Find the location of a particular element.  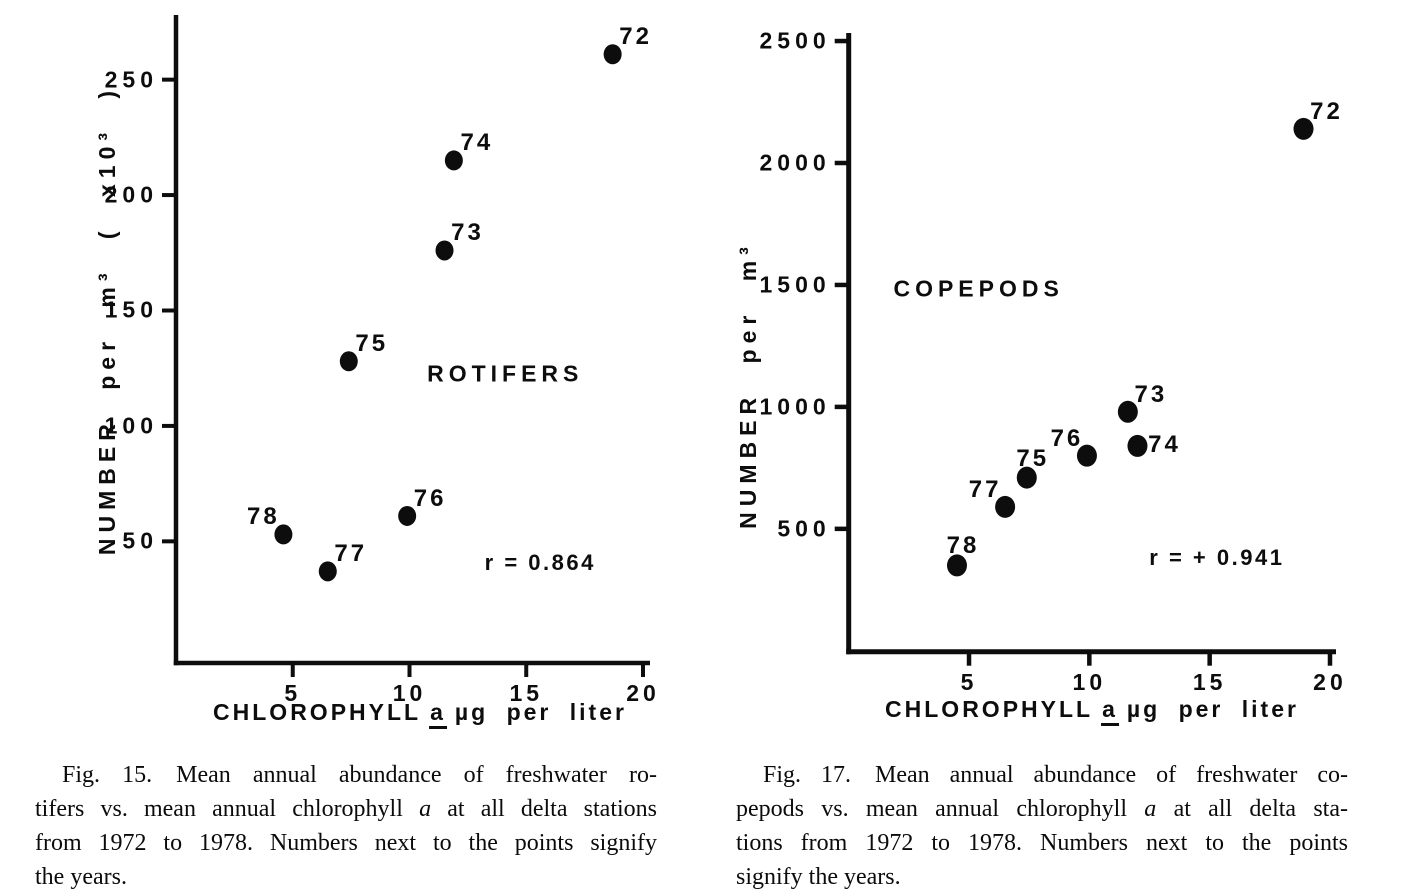

y-tick-label: 250 is located at coordinates (131, 79).